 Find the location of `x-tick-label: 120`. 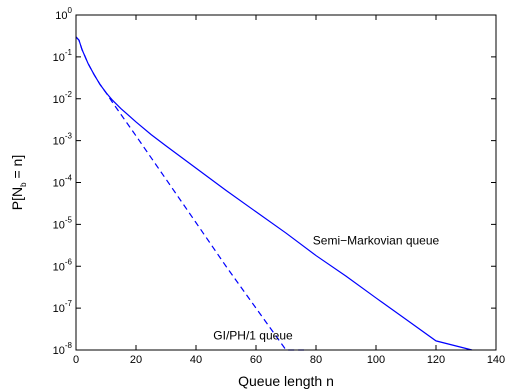

x-tick-label: 120 is located at coordinates (436, 360).